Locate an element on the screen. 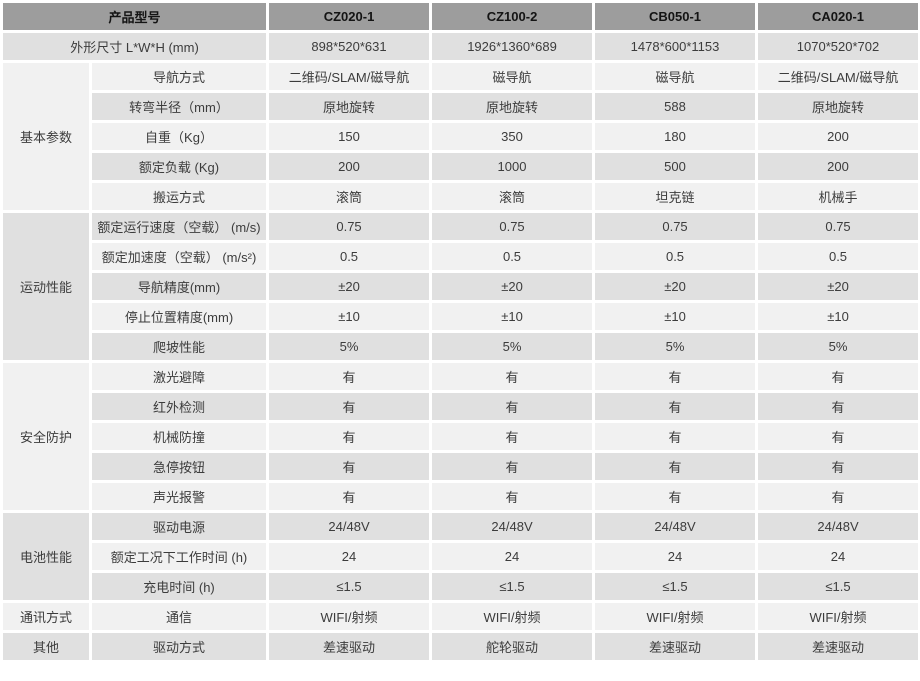 Image resolution: width=920 pixels, height=681 pixels. group-label-basic-params: 基本参数 is located at coordinates (46, 136).